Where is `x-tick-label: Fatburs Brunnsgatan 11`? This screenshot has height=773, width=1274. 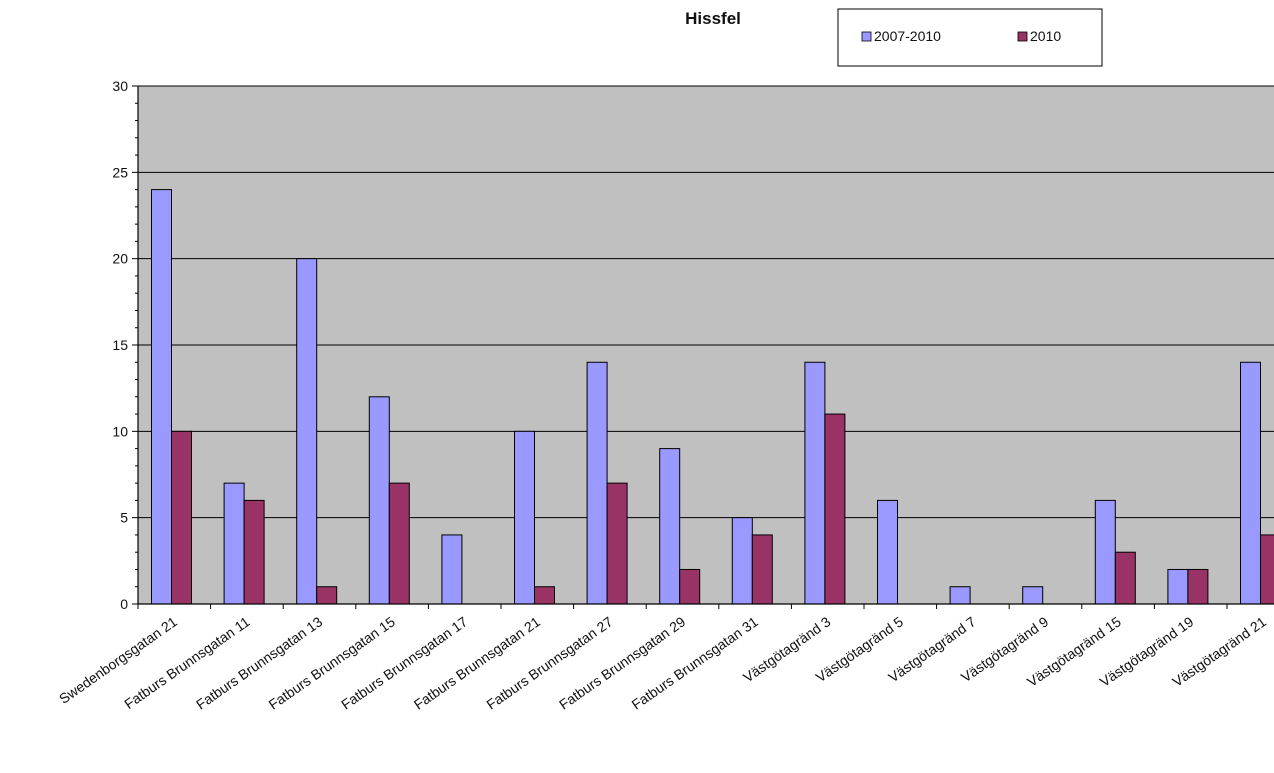
x-tick-label: Fatburs Brunnsgatan 11 is located at coordinates (187, 662).